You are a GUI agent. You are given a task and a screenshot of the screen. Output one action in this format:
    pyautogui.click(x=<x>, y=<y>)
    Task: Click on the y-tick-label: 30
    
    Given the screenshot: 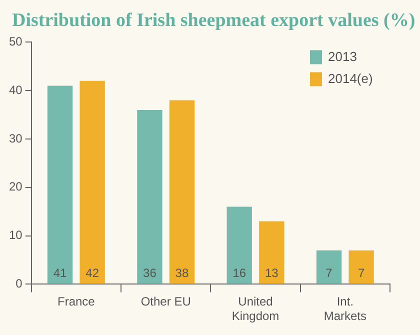 What is the action you would take?
    pyautogui.click(x=15, y=138)
    